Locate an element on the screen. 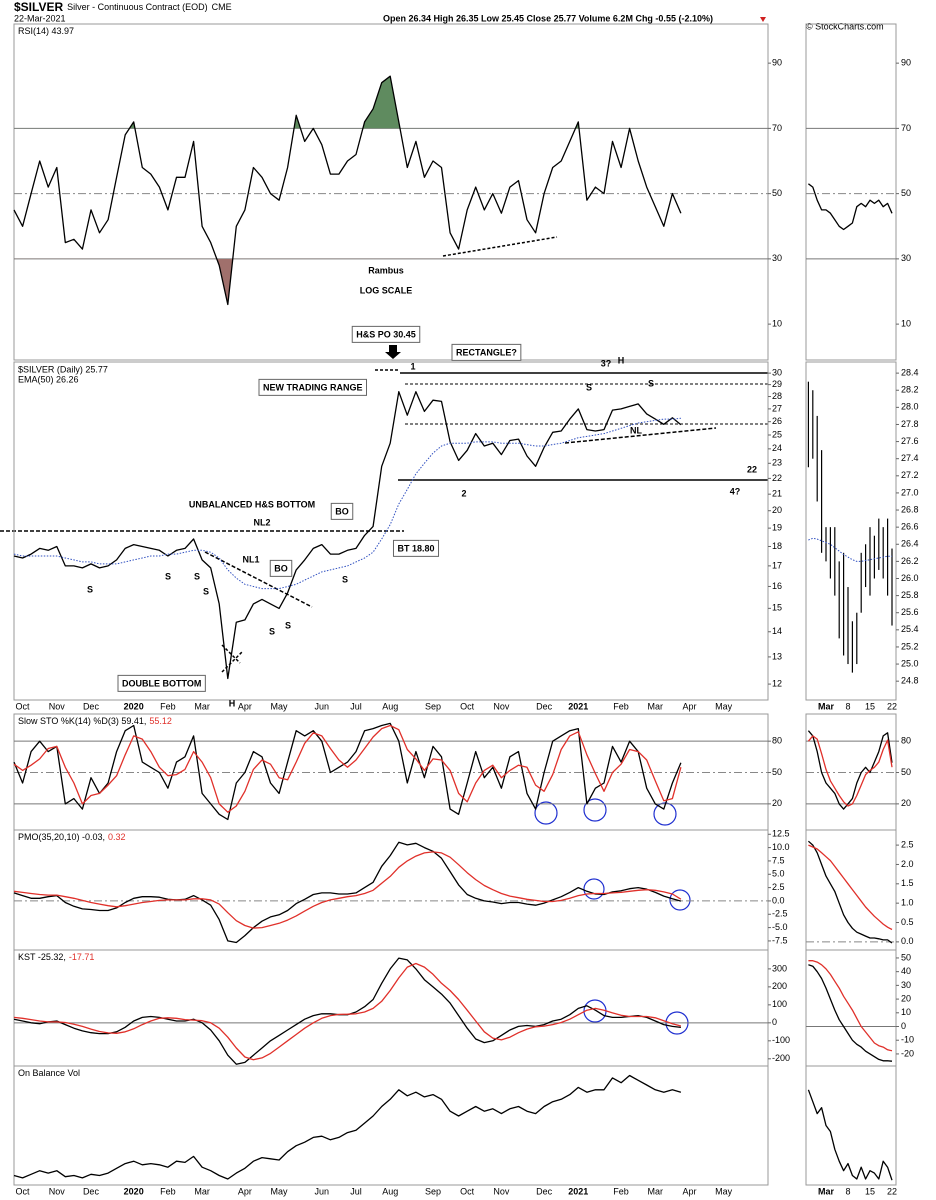 Image resolution: width=936 pixels, height=1200 pixels. x-tick-label: 2021 is located at coordinates (578, 706).